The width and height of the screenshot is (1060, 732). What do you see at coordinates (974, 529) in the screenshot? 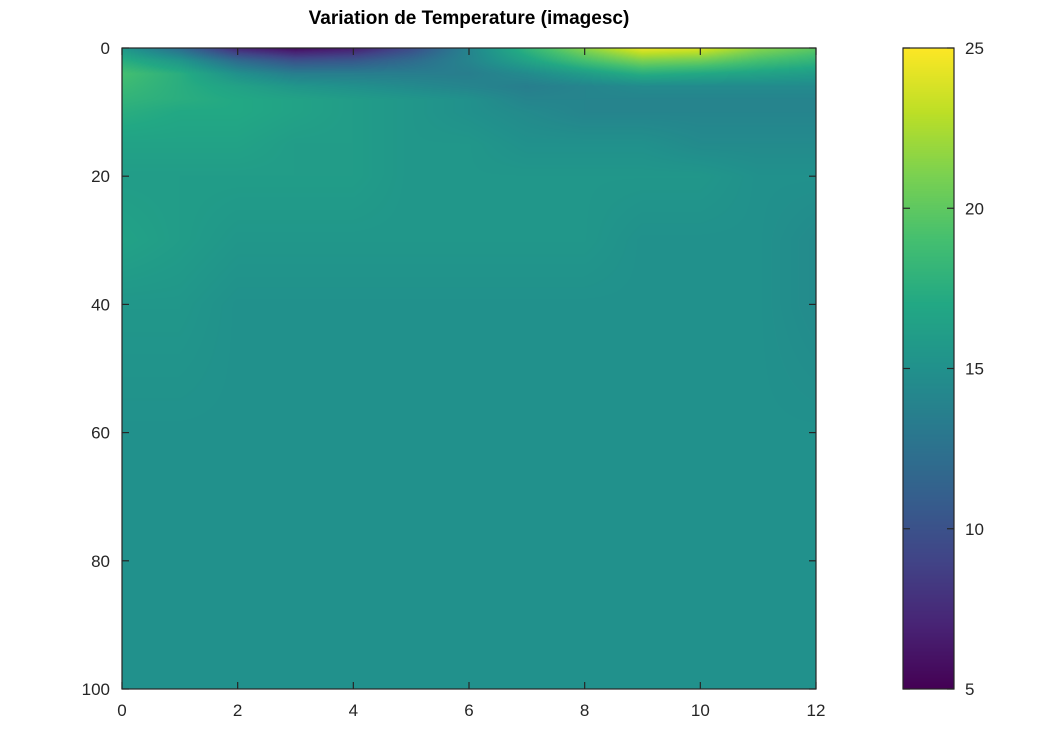
I see `colorbar-tick-label: 10` at bounding box center [974, 529].